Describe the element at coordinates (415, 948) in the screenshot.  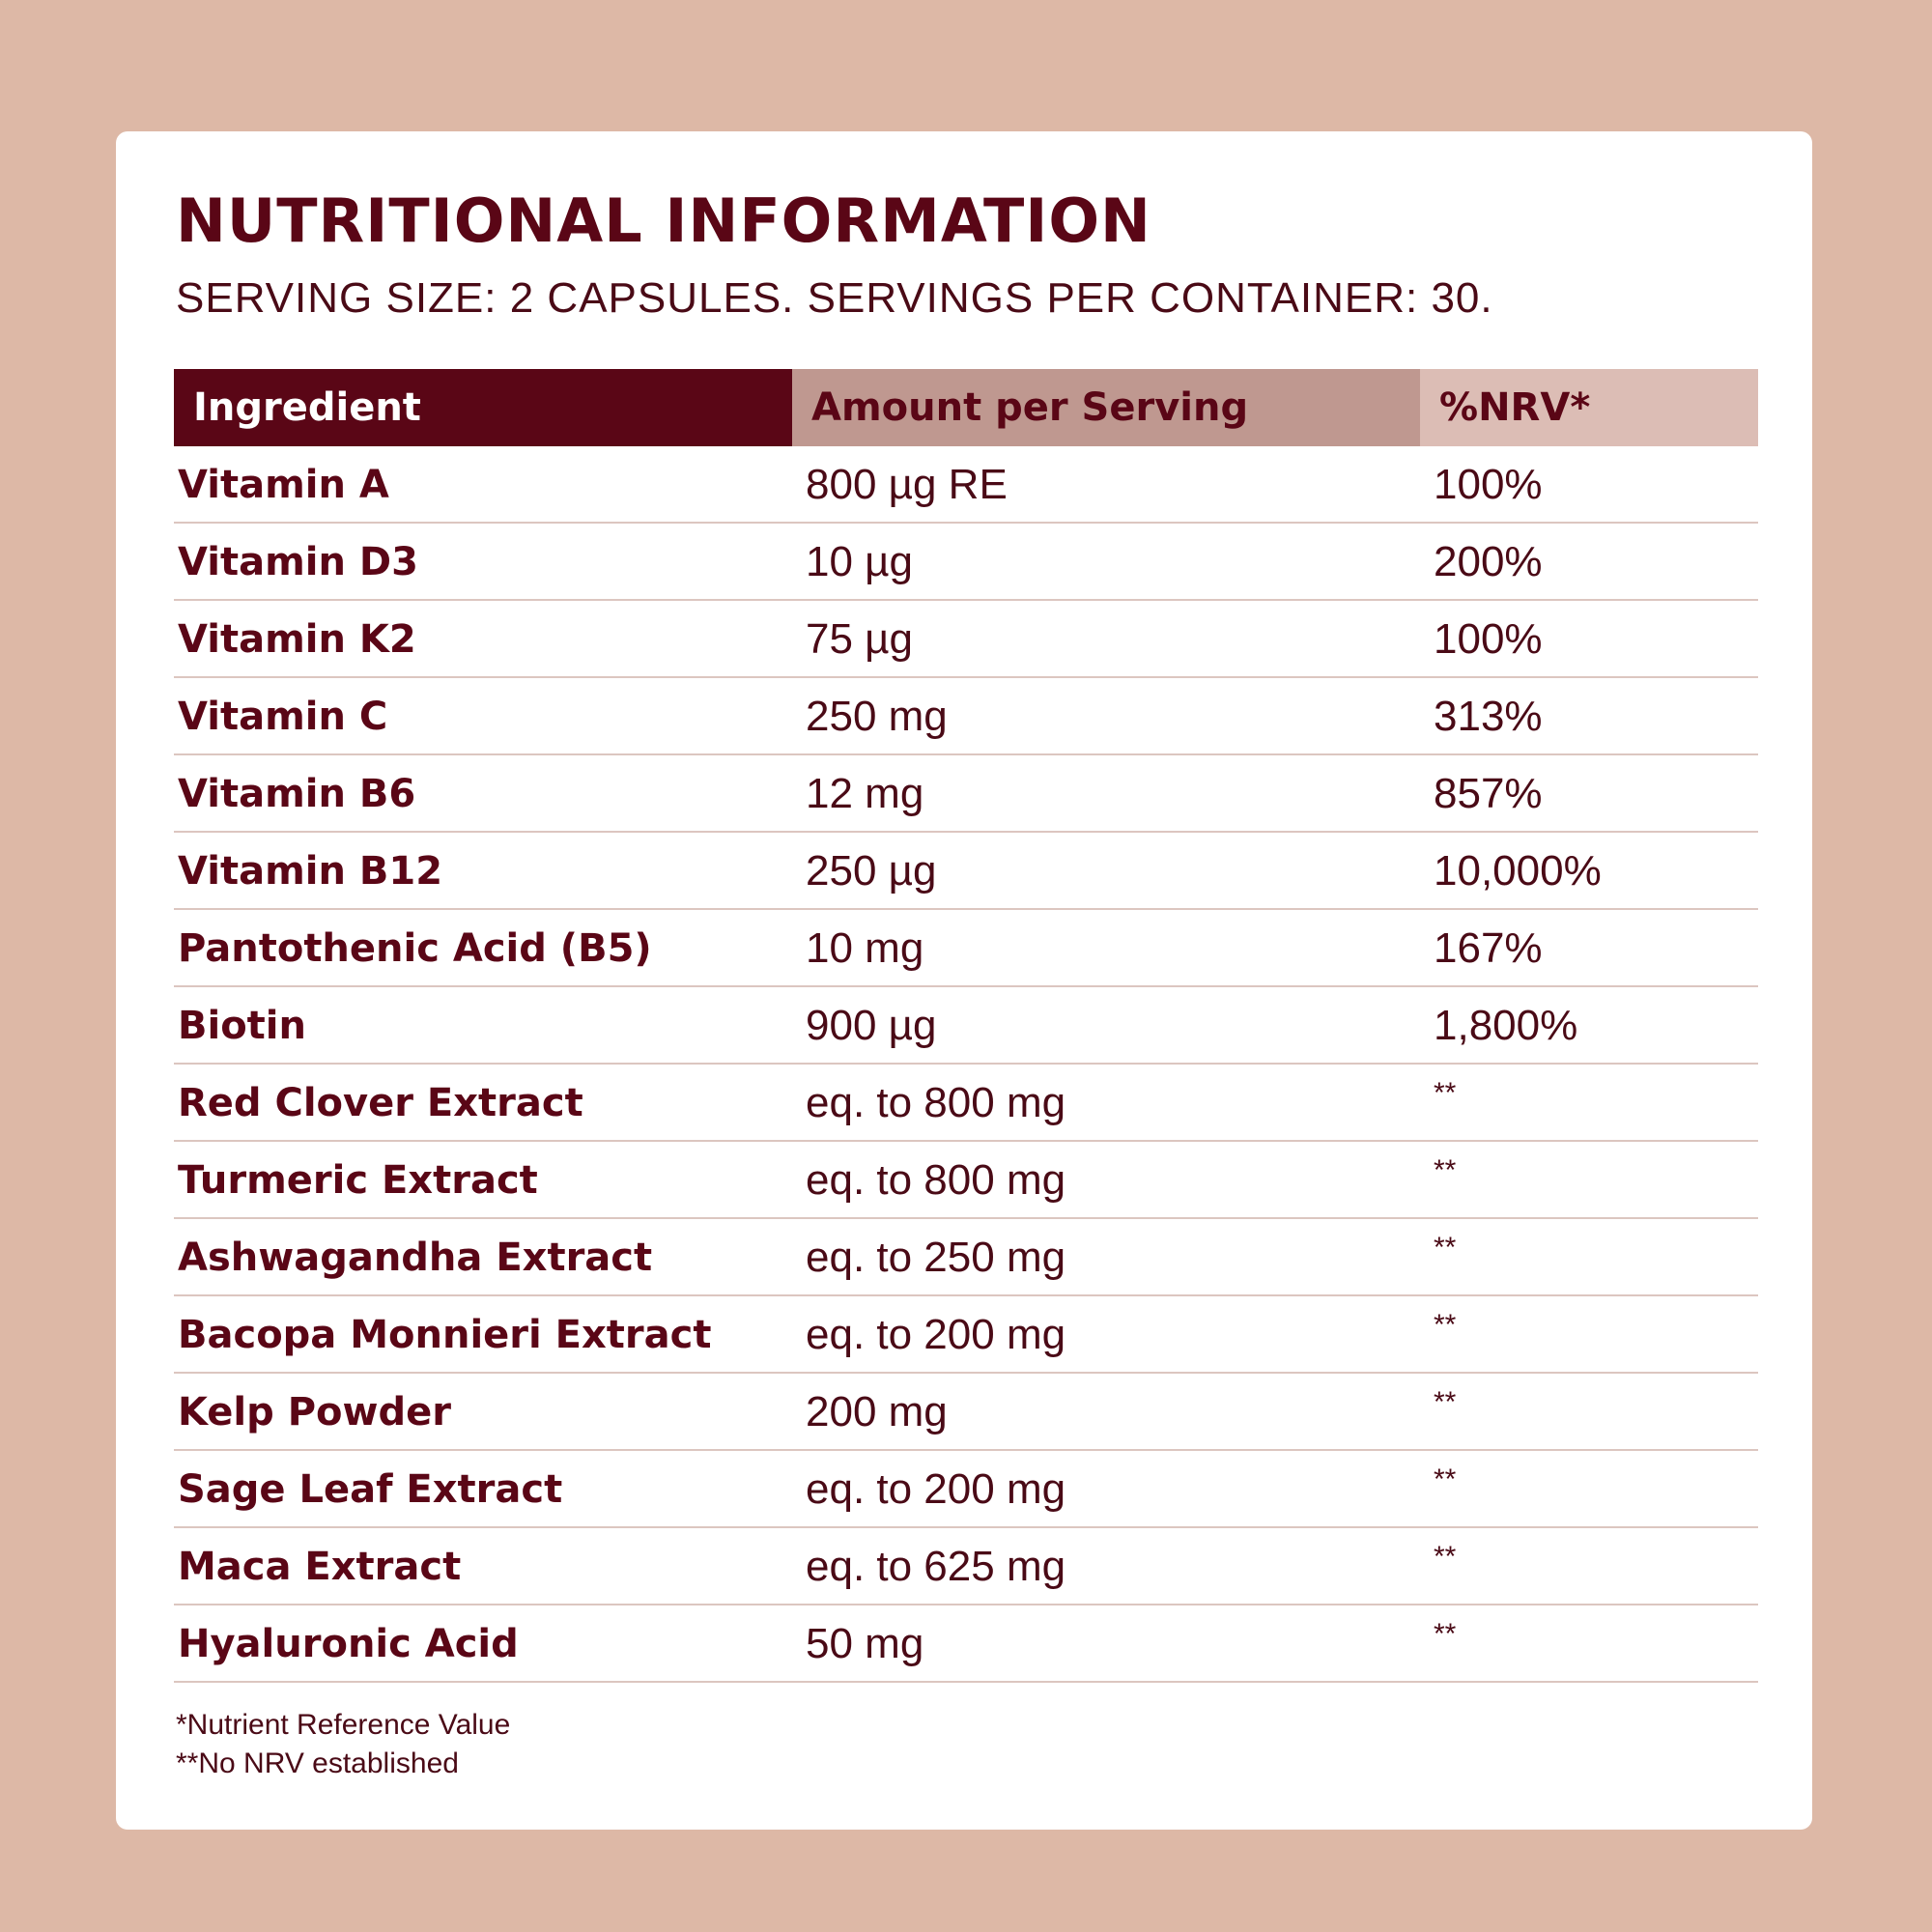
I see `ingredient-cell: Pantothenic Acid (B5)` at that location.